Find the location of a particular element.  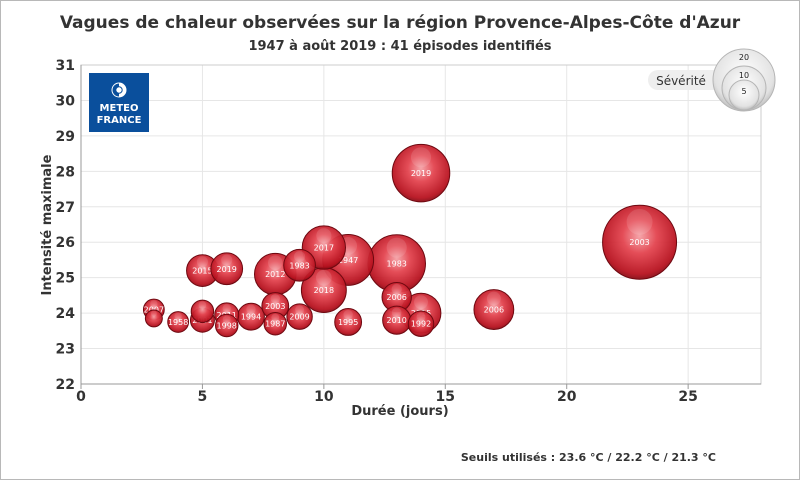

bubble-label: 2018 is located at coordinates (324, 290).